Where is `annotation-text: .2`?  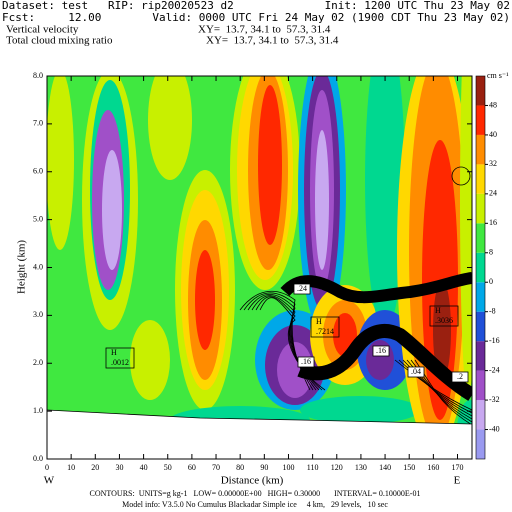
annotation-text: .2 is located at coordinates (460, 376).